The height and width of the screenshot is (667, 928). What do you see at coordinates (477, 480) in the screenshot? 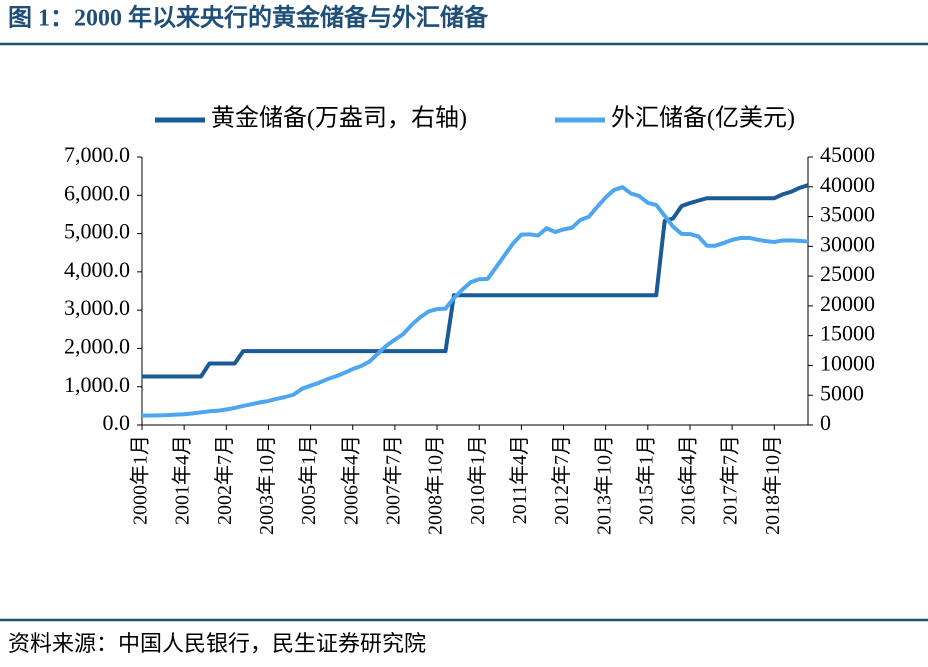
I see `x-tick-label: 2010年1月` at bounding box center [477, 480].